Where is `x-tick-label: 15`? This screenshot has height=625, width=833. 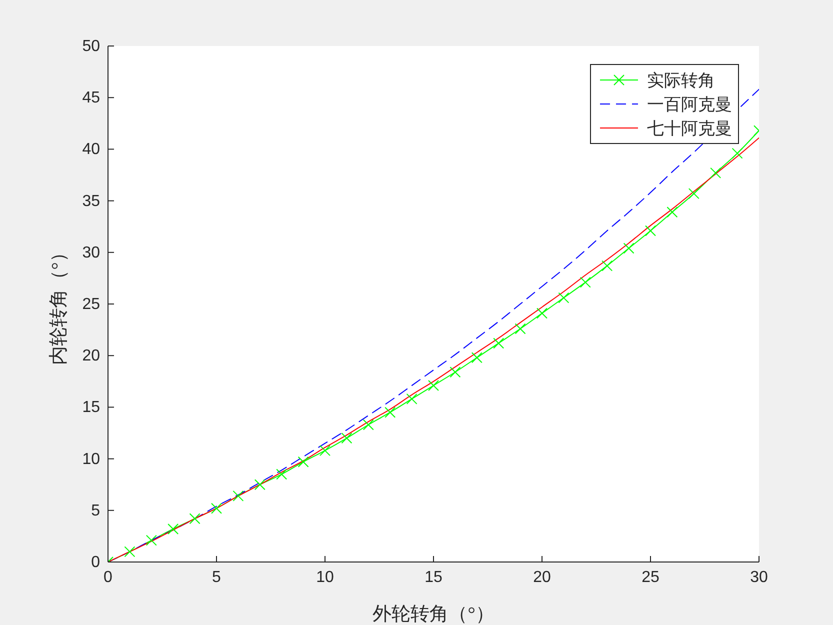 x-tick-label: 15 is located at coordinates (433, 577).